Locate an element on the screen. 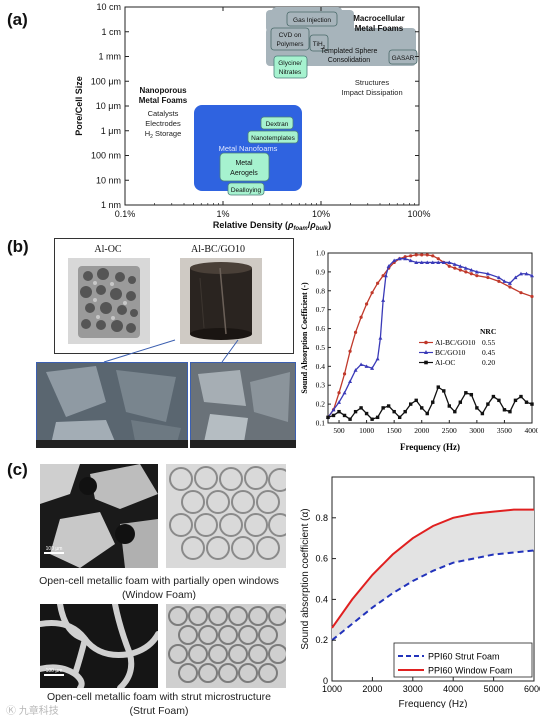 The width and height of the screenshot is (545, 720). metal-aerogels-box is located at coordinates (244, 167).